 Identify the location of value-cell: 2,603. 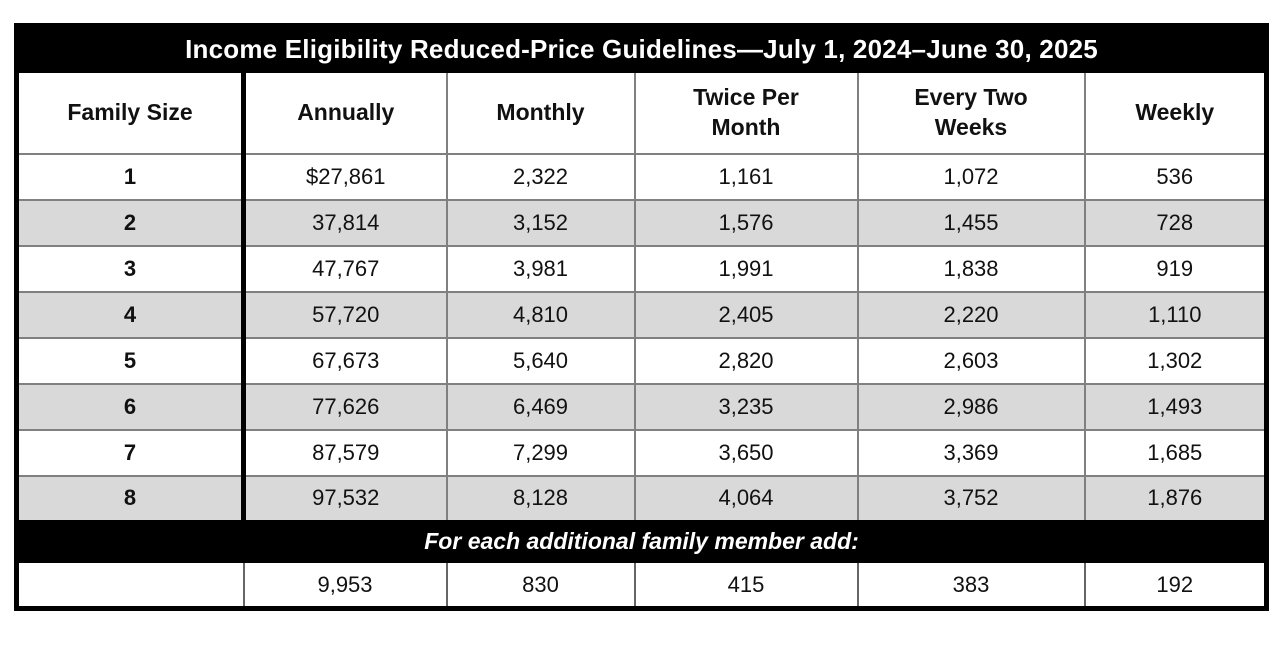
(971, 360).